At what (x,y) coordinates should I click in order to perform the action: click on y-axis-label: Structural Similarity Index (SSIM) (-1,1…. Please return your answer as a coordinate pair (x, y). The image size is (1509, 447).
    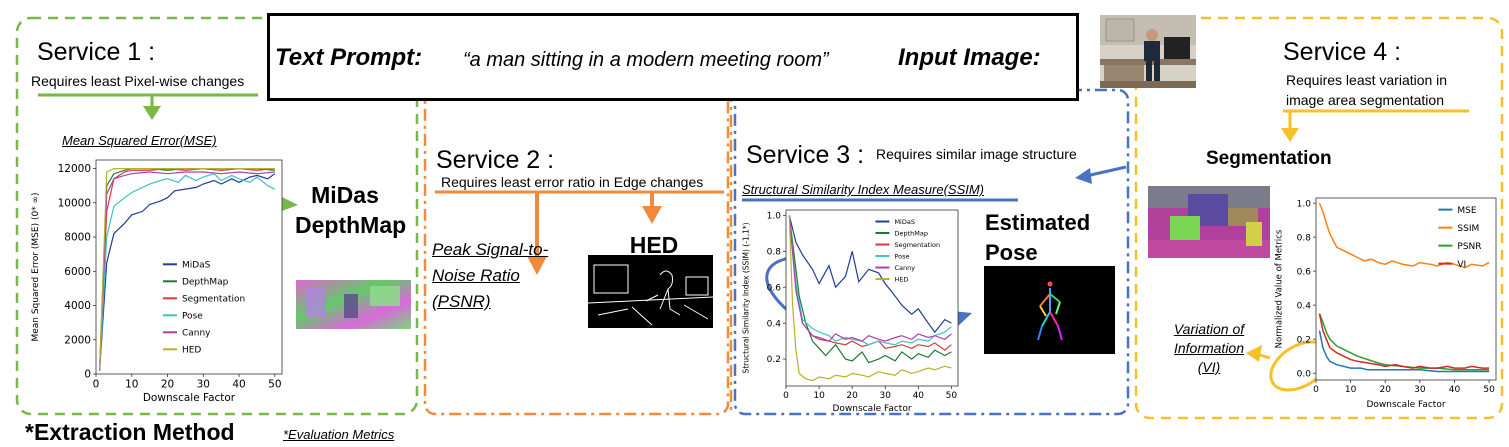
    Looking at the image, I should click on (746, 297).